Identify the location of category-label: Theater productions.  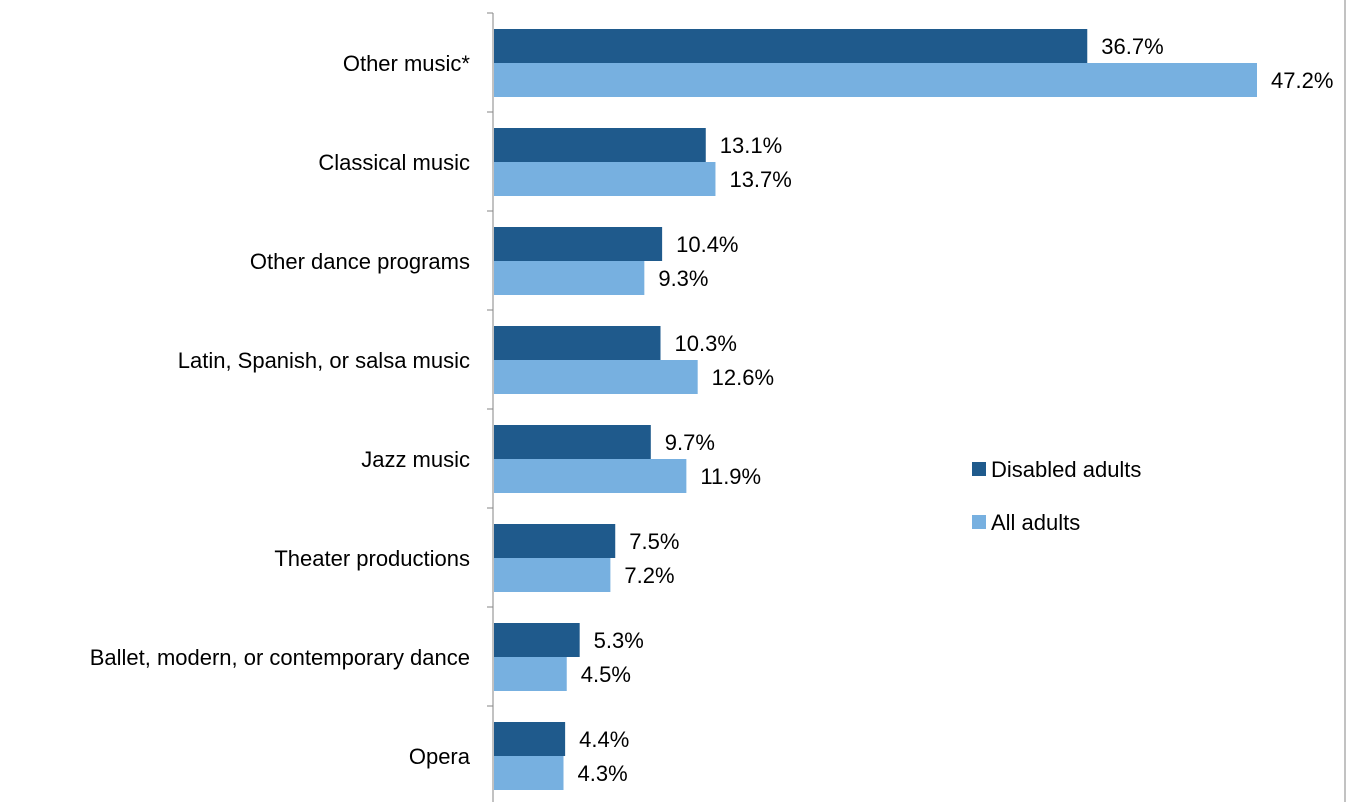
(372, 558).